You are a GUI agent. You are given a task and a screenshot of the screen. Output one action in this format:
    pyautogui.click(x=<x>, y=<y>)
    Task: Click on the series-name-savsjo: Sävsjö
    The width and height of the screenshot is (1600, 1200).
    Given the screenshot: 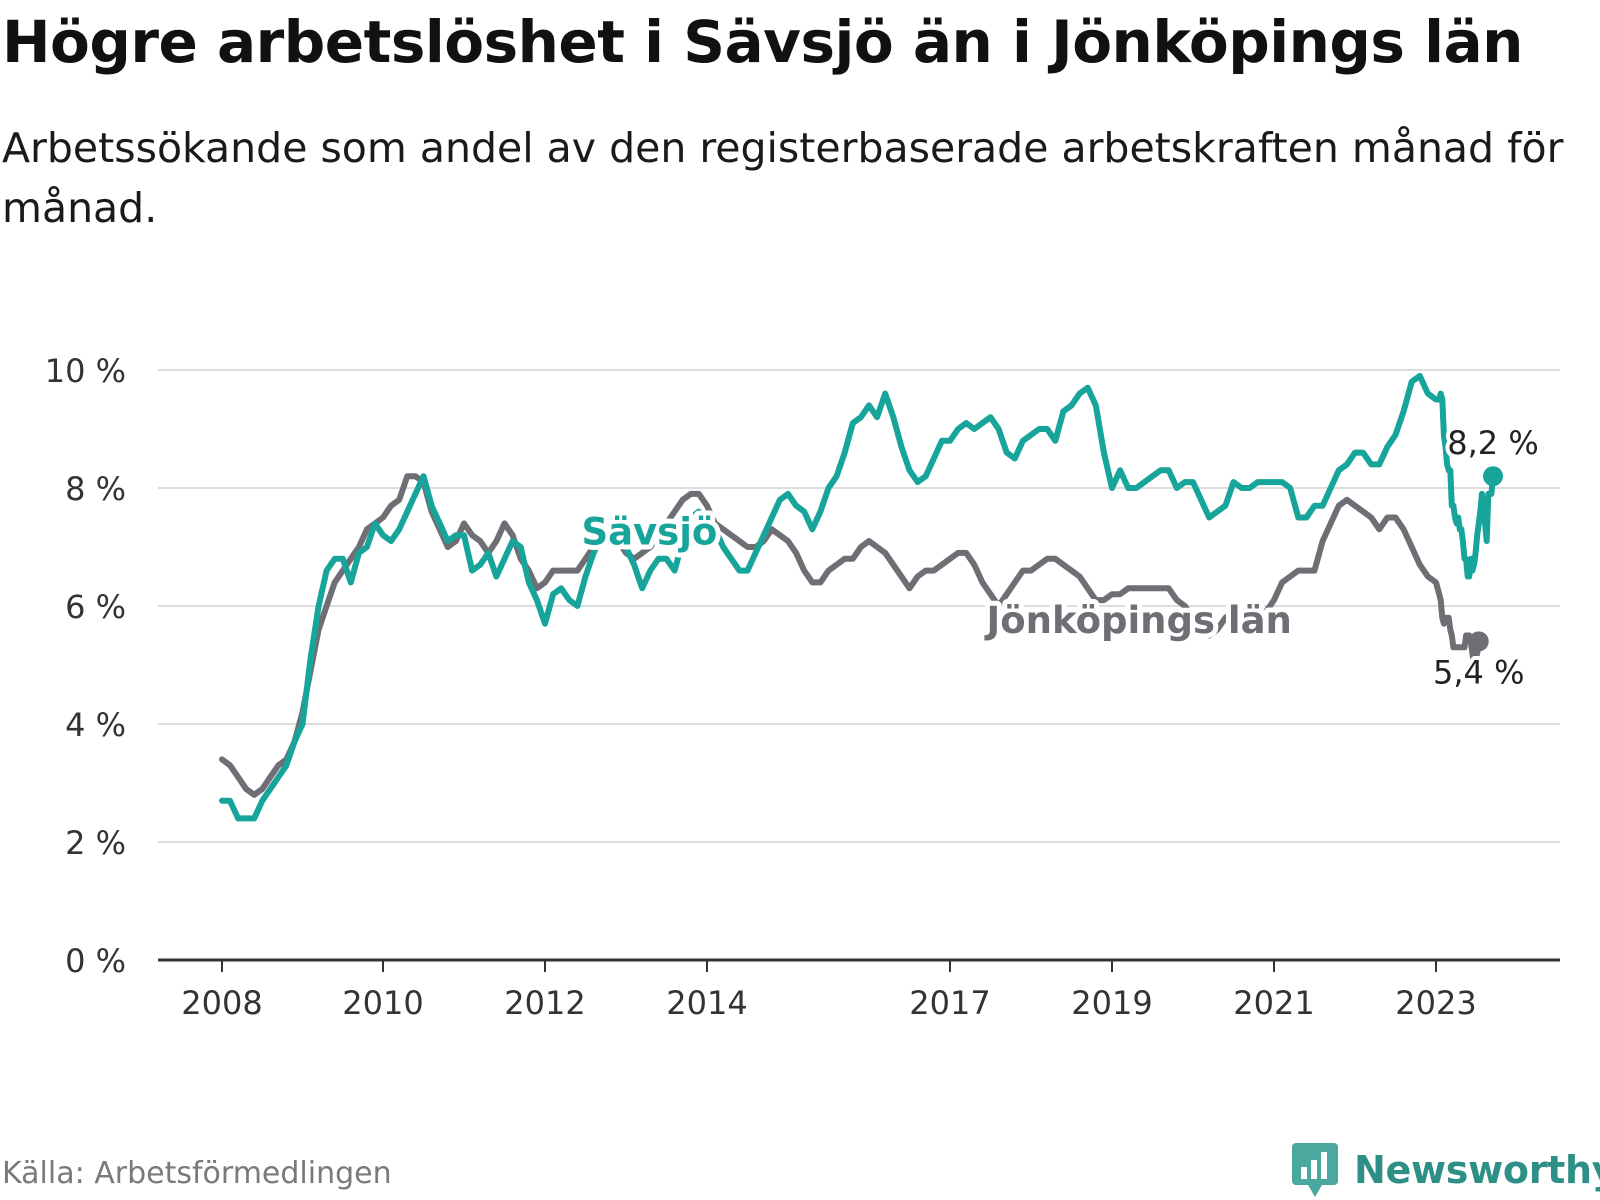 What is the action you would take?
    pyautogui.click(x=649, y=531)
    